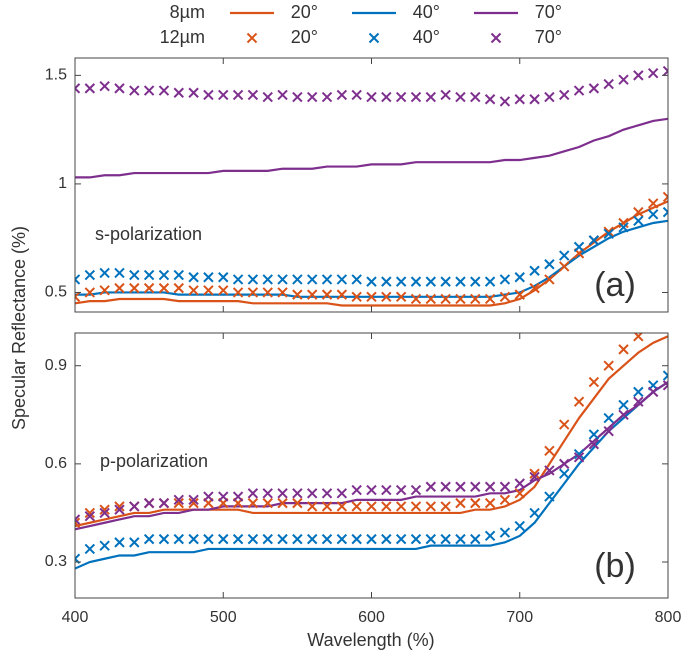  Describe the element at coordinates (56, 365) in the screenshot. I see `y-tick-label: 0.9` at that location.